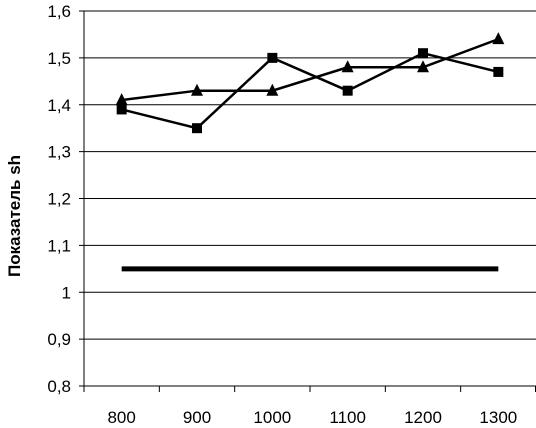  Describe the element at coordinates (347, 417) in the screenshot. I see `x-tick-label: 1100` at that location.